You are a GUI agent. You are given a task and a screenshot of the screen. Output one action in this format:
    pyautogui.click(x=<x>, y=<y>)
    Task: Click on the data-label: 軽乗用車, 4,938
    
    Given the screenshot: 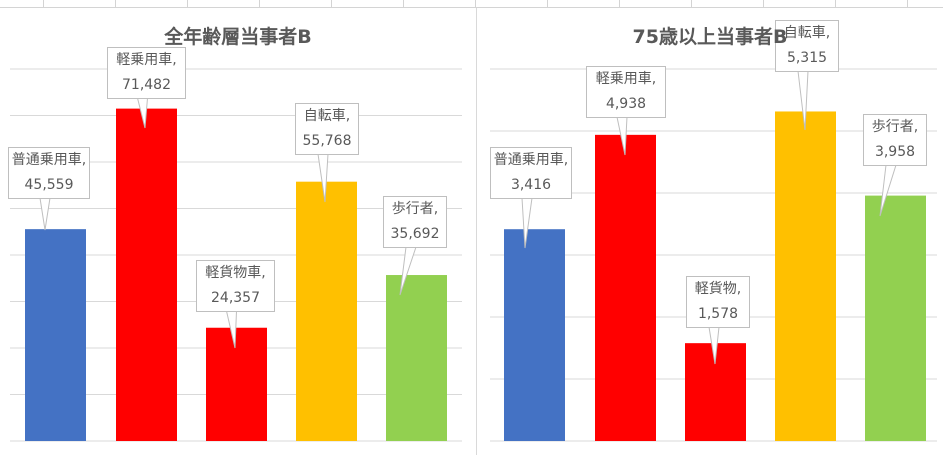 What is the action you would take?
    pyautogui.click(x=626, y=92)
    